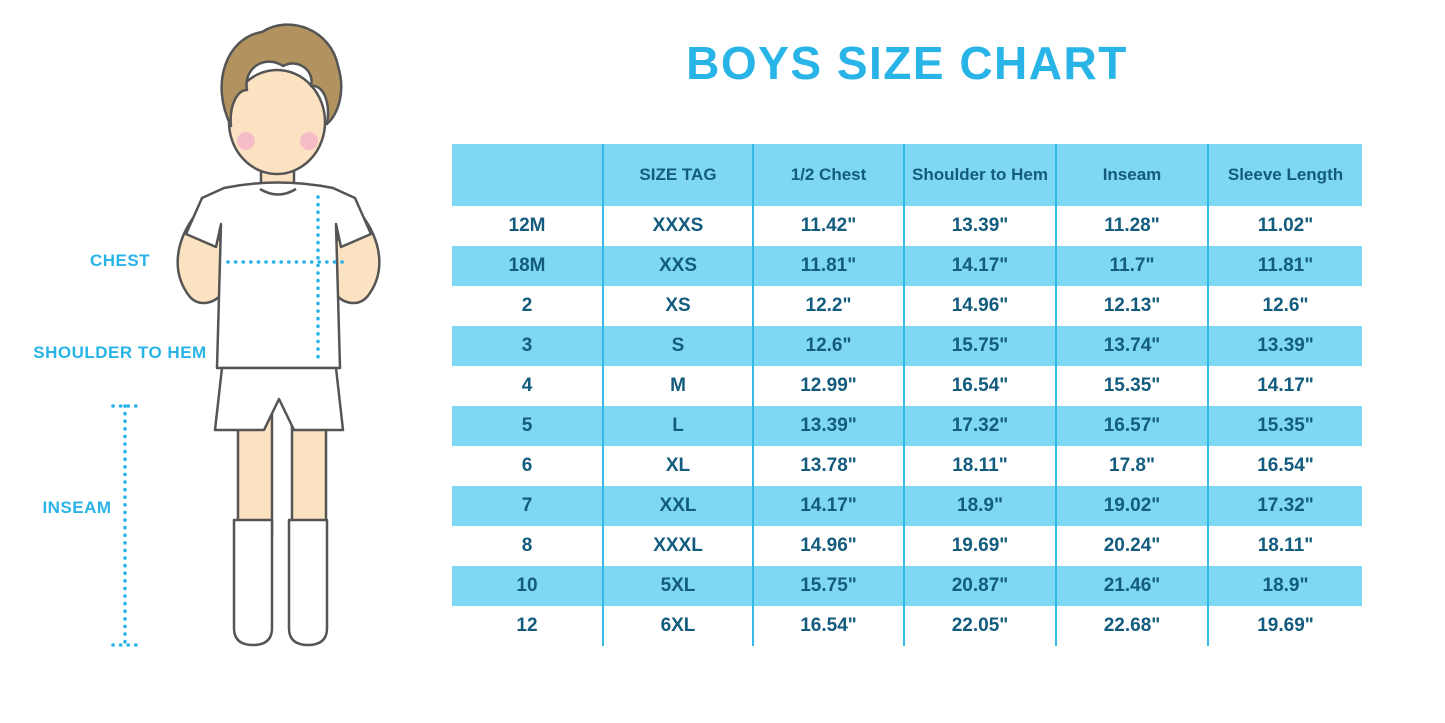 Image resolution: width=1445 pixels, height=723 pixels. Describe the element at coordinates (1131, 306) in the screenshot. I see `measurement-cell: 12.13"` at that location.